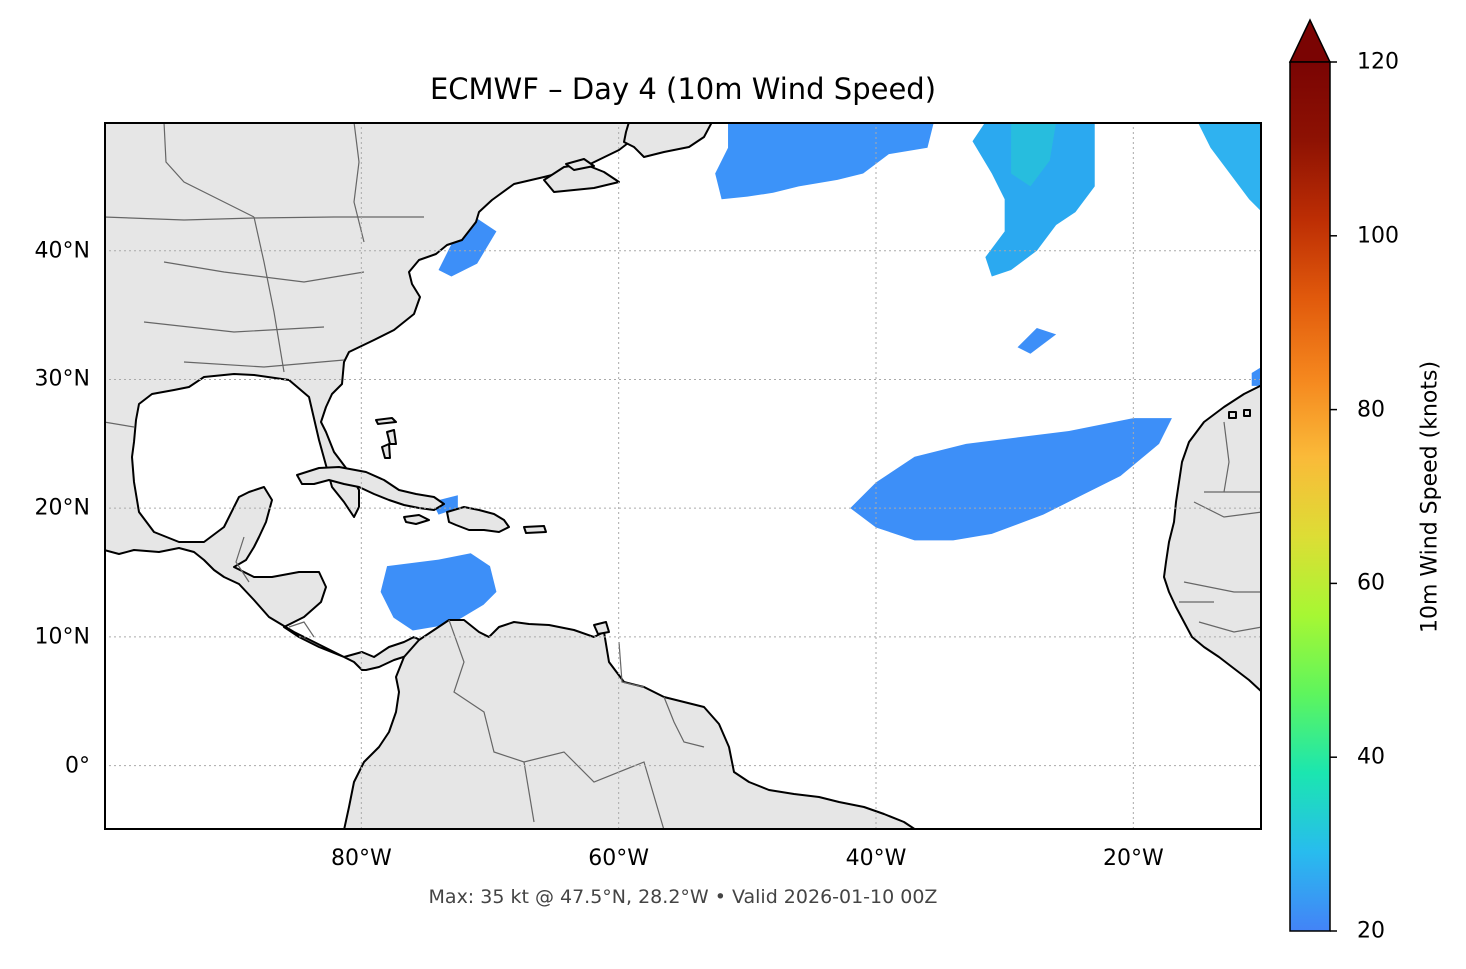  What do you see at coordinates (1430, 497) in the screenshot?
I see `colorbar-label: 10m Wind Speed (knots)` at bounding box center [1430, 497].